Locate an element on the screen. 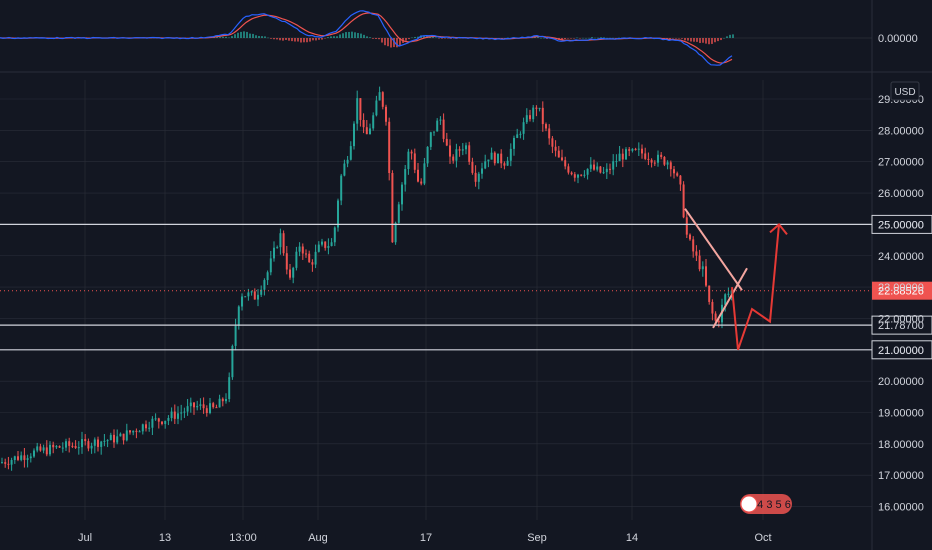  osc-zero-label: 0.00000 is located at coordinates (898, 39).